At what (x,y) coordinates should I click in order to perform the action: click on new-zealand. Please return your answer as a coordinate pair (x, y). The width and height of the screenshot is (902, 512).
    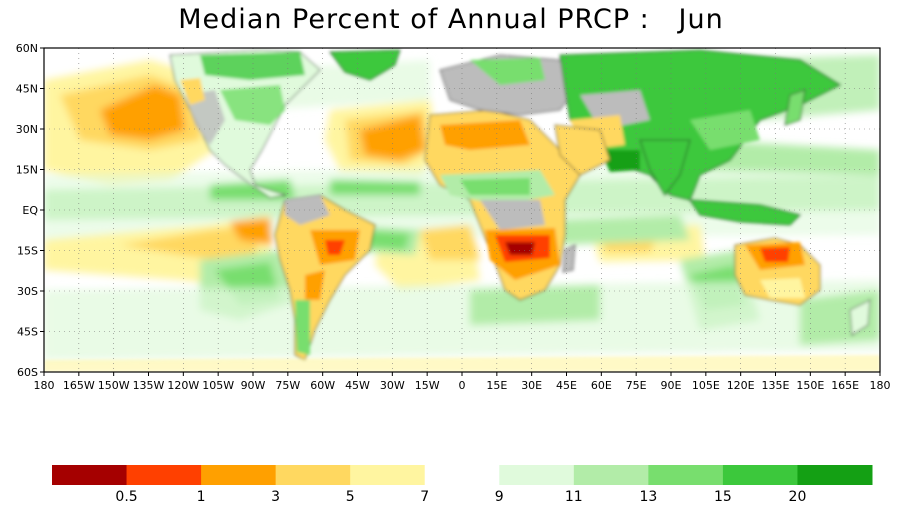
    Looking at the image, I should click on (860, 317).